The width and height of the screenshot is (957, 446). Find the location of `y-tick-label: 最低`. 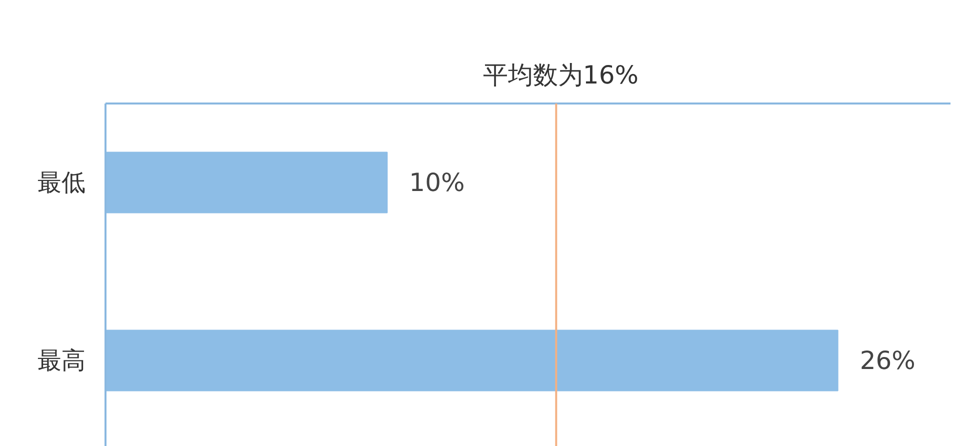

y-tick-label: 最低 is located at coordinates (62, 182).